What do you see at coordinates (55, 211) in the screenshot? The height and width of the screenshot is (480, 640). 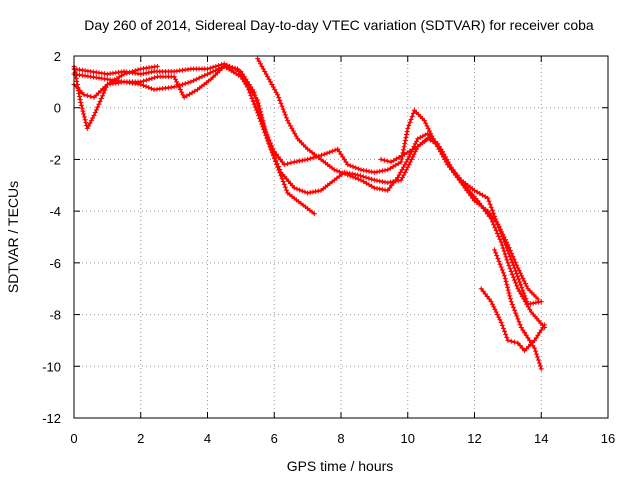 I see `y-tick-label: -4` at bounding box center [55, 211].